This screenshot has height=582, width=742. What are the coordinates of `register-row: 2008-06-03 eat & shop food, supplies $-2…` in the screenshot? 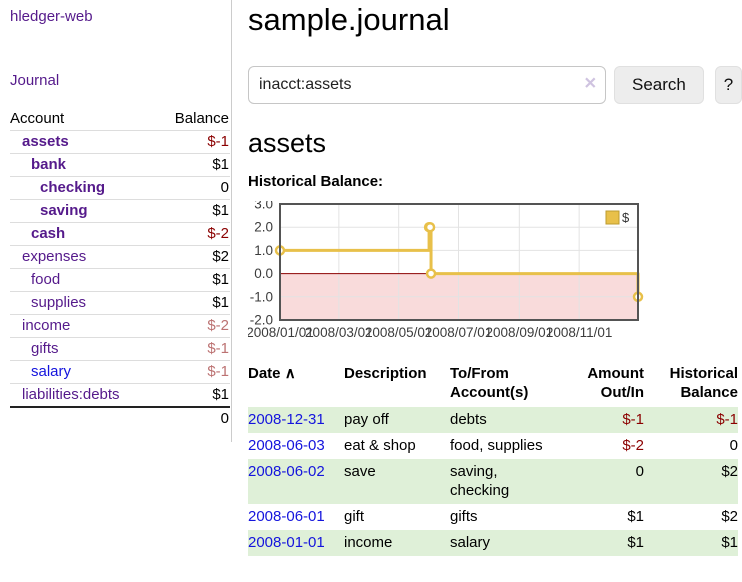 It's located at (493, 446).